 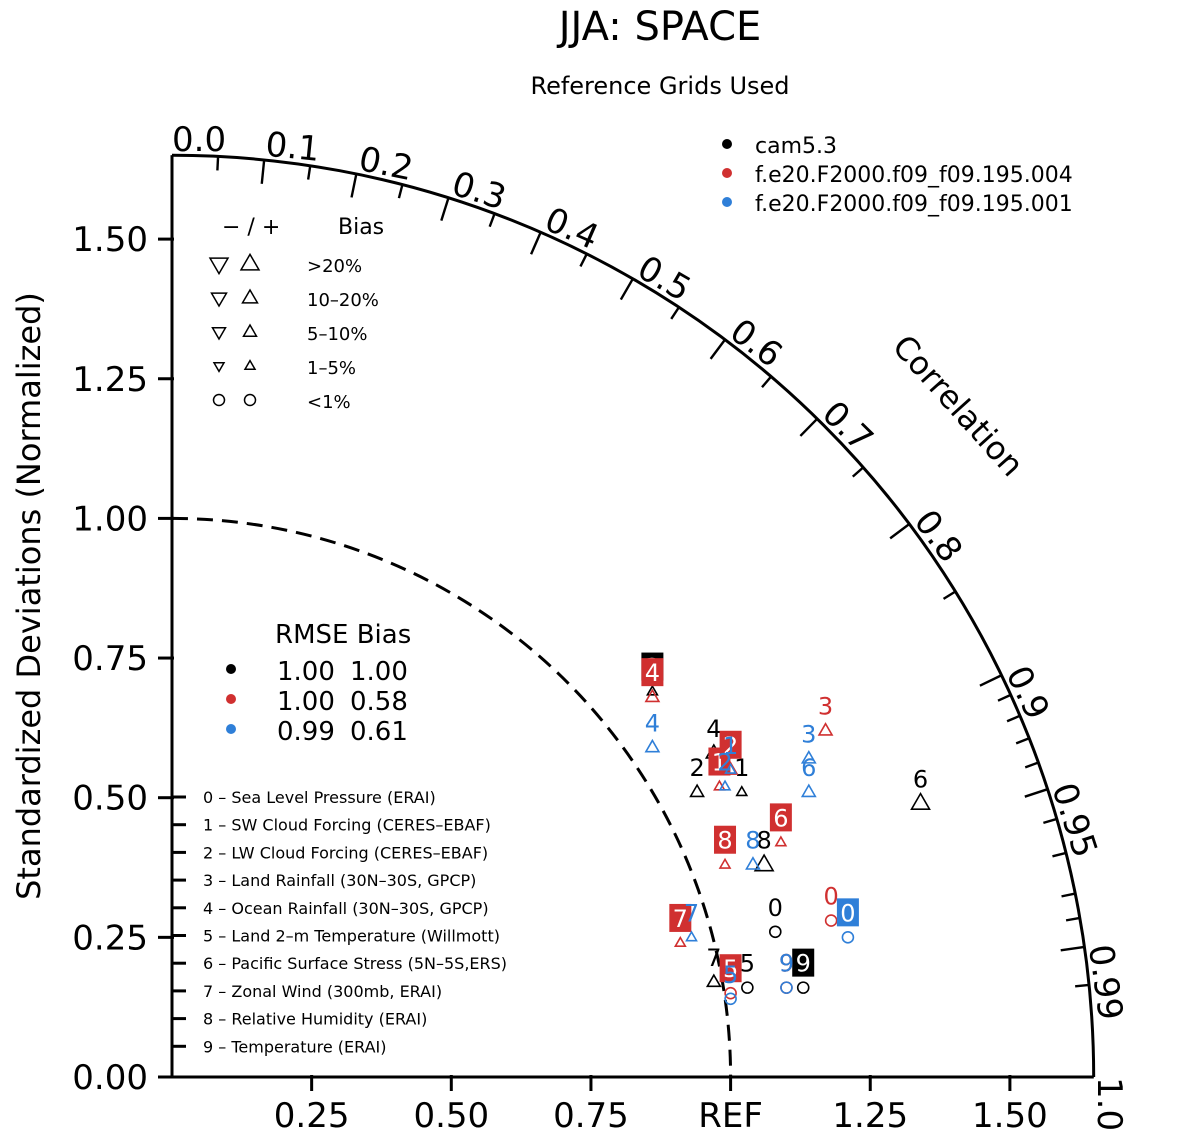 What do you see at coordinates (730, 983) in the screenshot?
I see `data-point: 5` at bounding box center [730, 983].